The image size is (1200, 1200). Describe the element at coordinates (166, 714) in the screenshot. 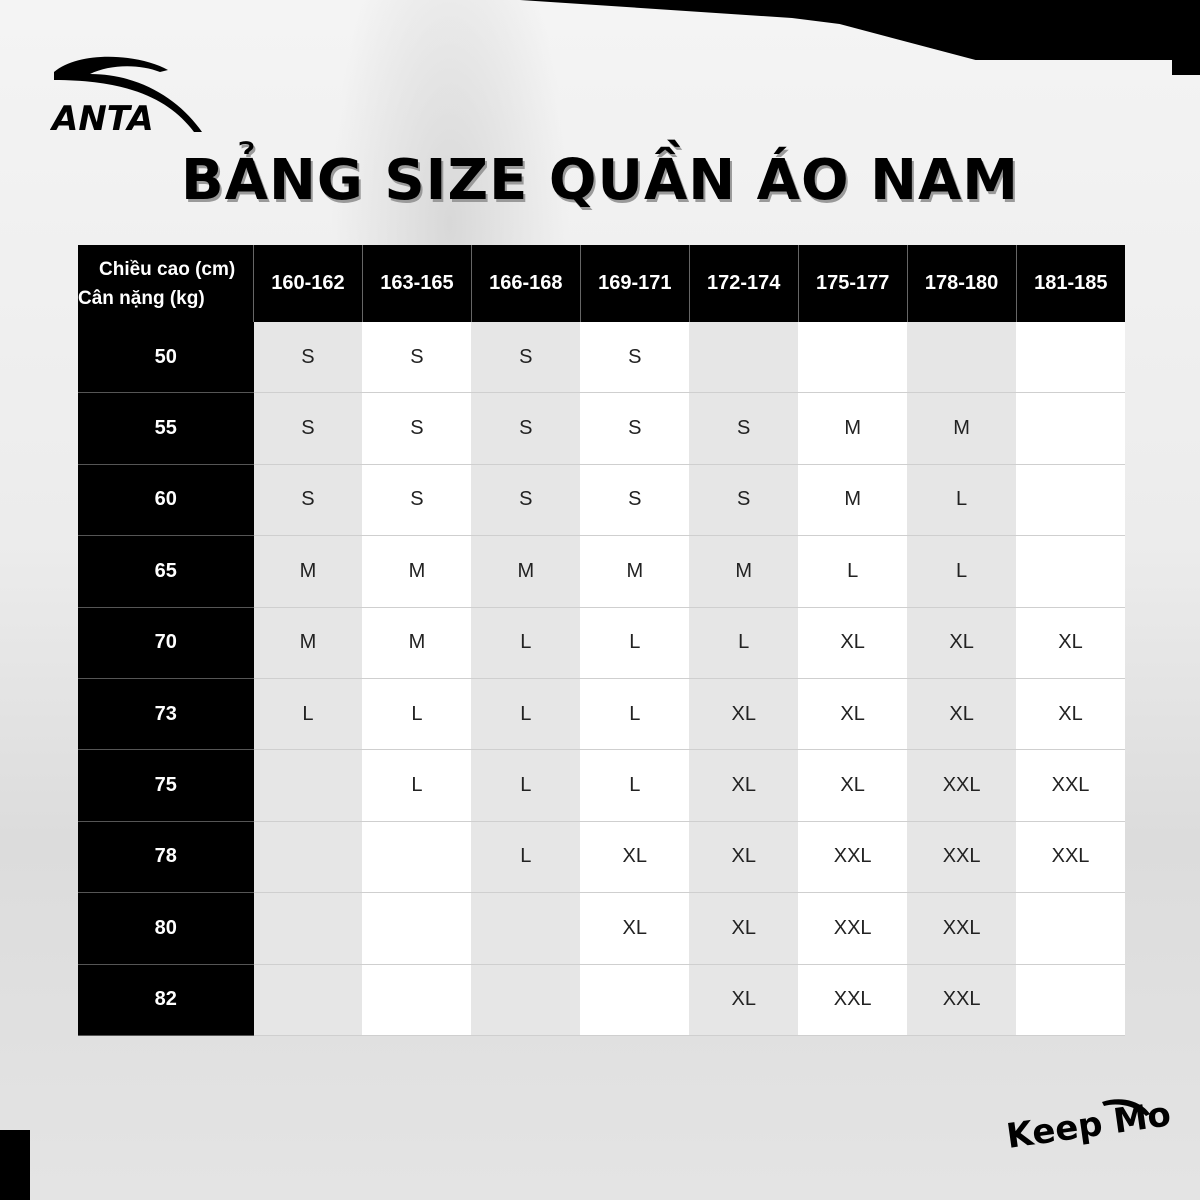

I see `weight-cell: 73` at that location.